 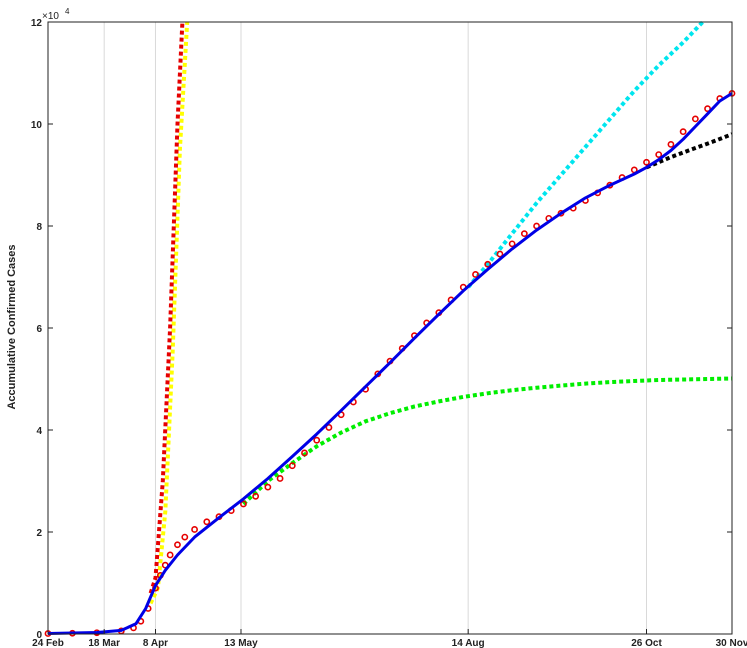 I want to click on y-tick-label: 8, so click(x=39, y=227).